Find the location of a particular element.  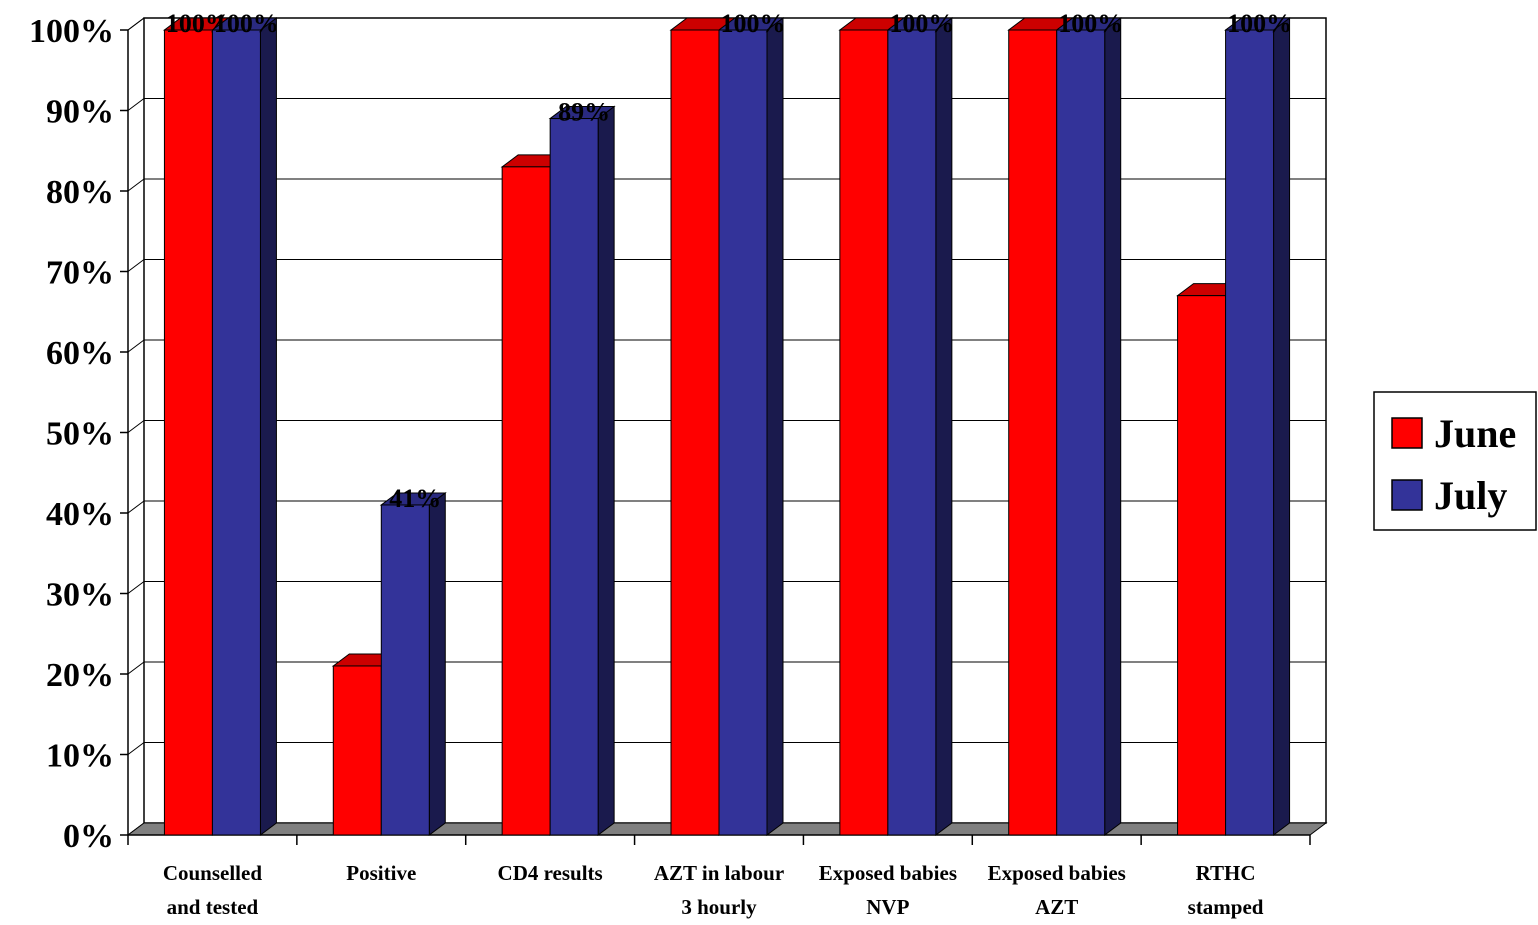

x-tick-label: AZT in labour is located at coordinates (719, 873).